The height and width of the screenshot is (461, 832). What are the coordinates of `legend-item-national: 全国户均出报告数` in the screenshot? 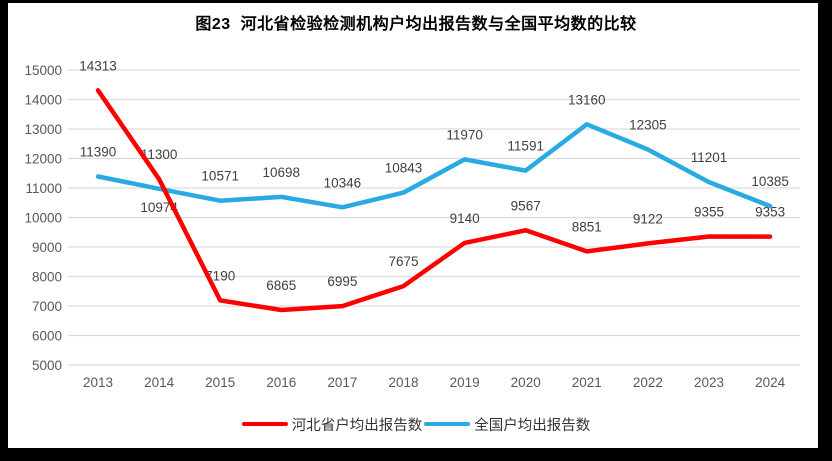 It's located at (507, 424).